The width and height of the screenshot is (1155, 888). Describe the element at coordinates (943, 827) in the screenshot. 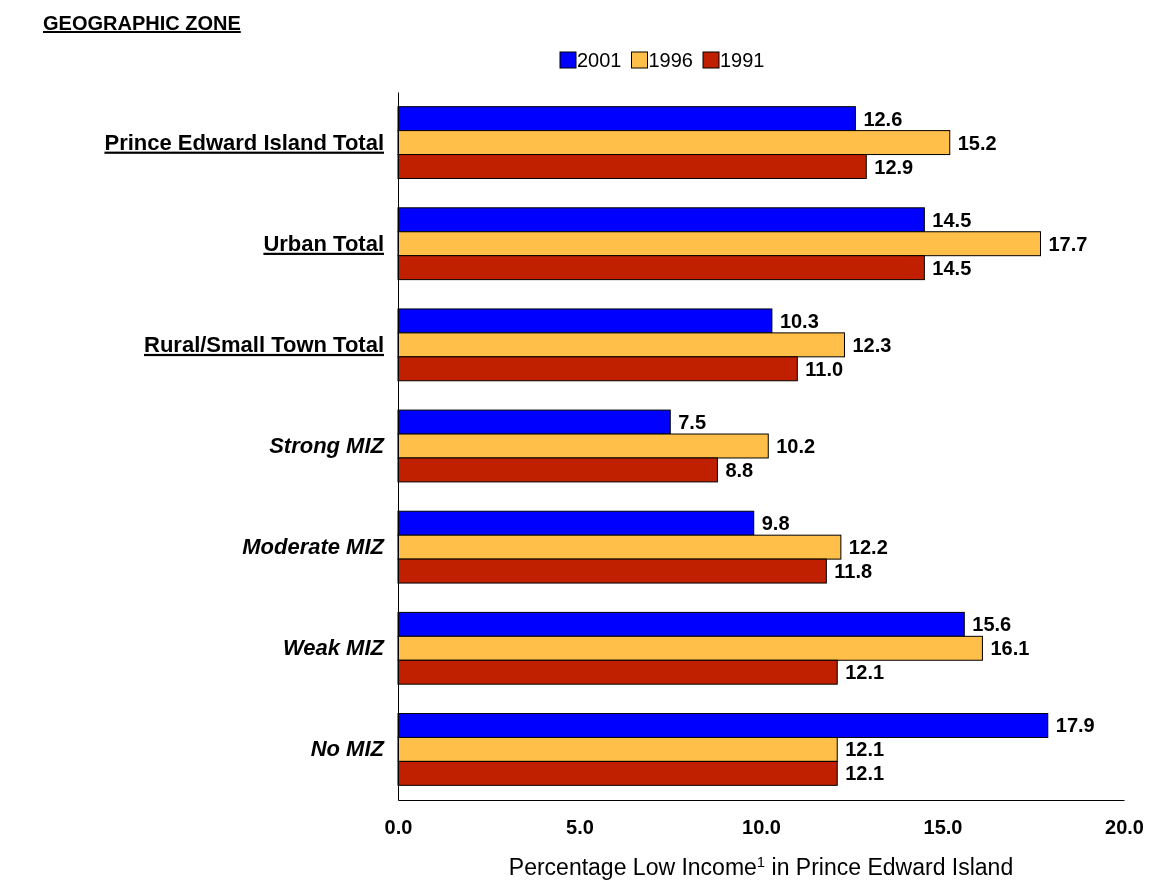

I see `x-tick-label: 15.0` at that location.